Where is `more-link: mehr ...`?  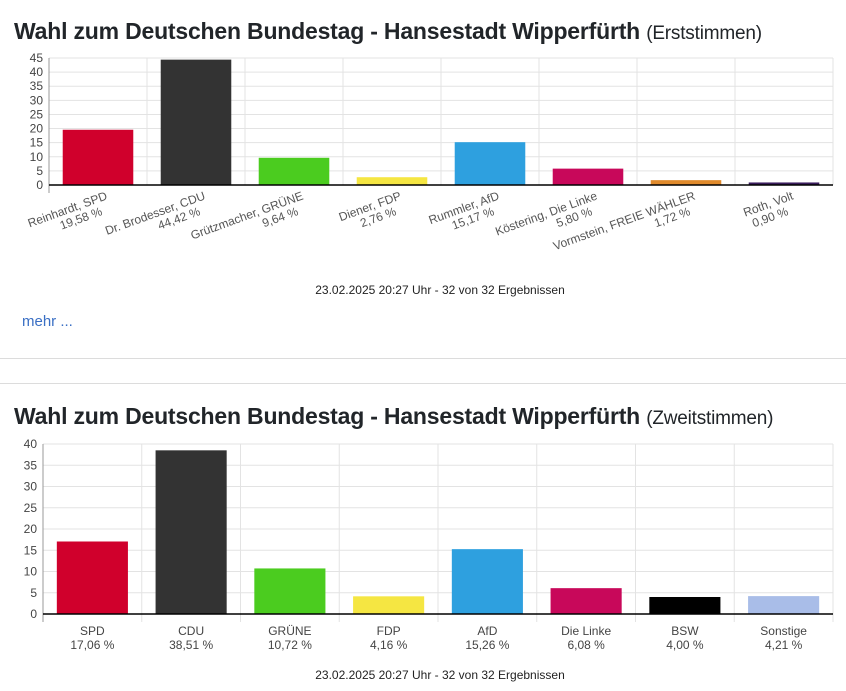
more-link: mehr ... is located at coordinates (47, 321).